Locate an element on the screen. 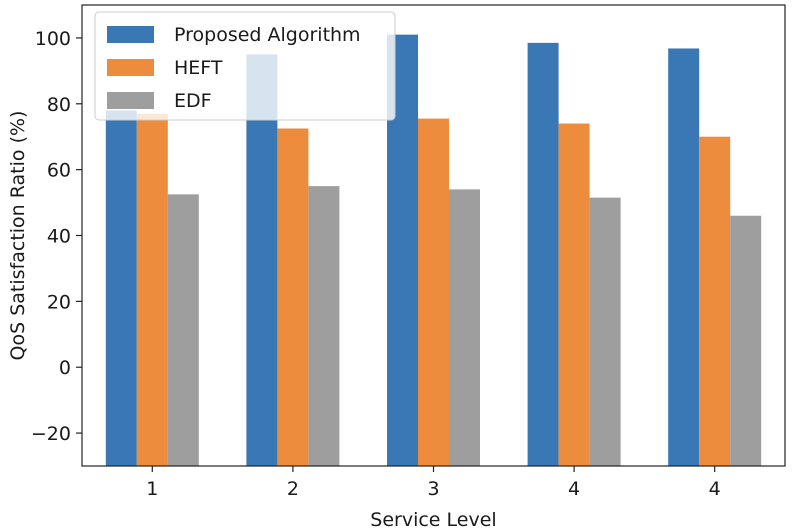 Image resolution: width=800 pixels, height=531 pixels. x-tick-label: 3 is located at coordinates (433, 489).